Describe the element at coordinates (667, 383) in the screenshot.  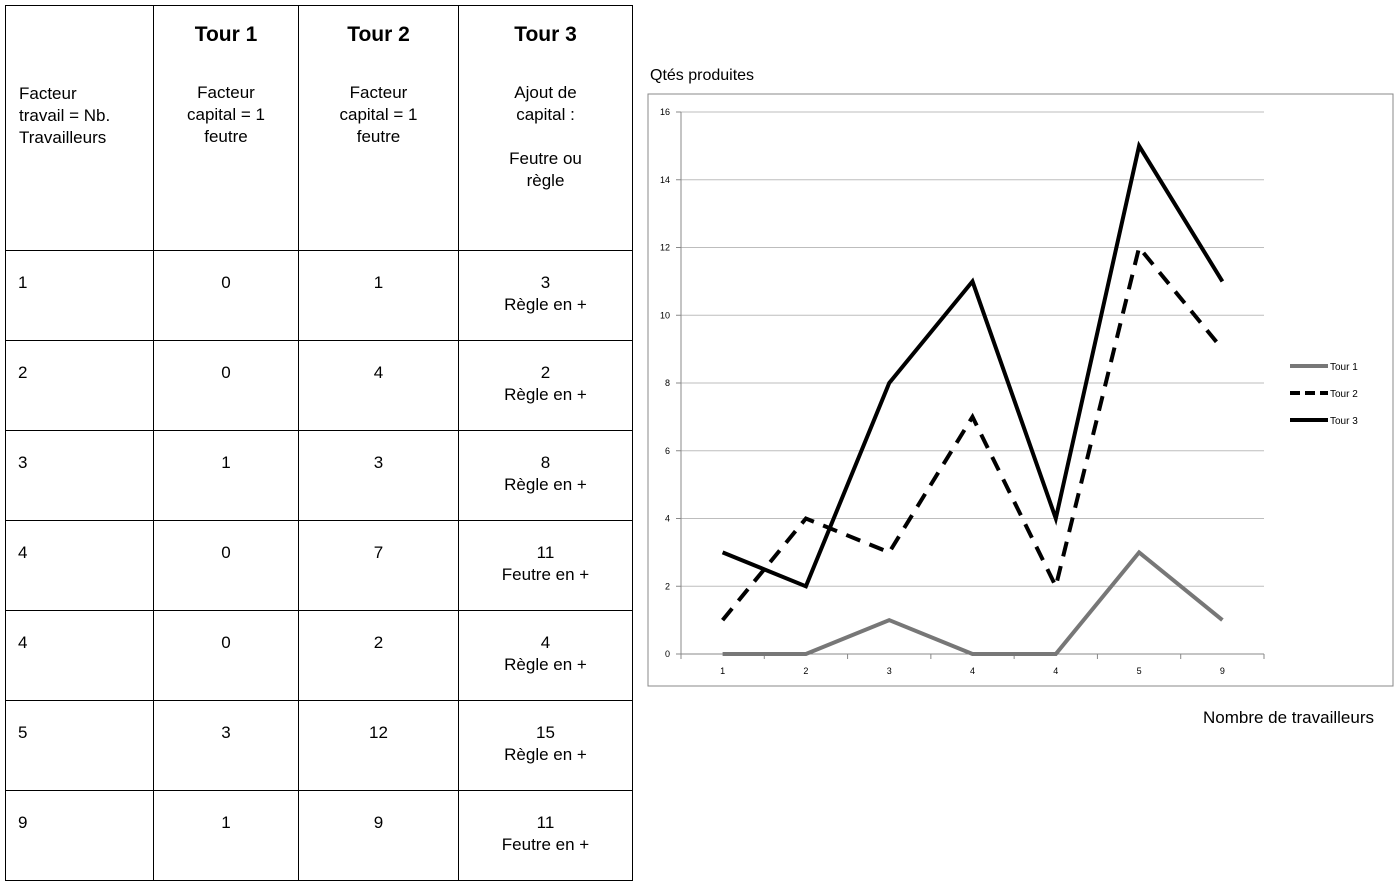
I see `y-tick-label: 8` at that location.